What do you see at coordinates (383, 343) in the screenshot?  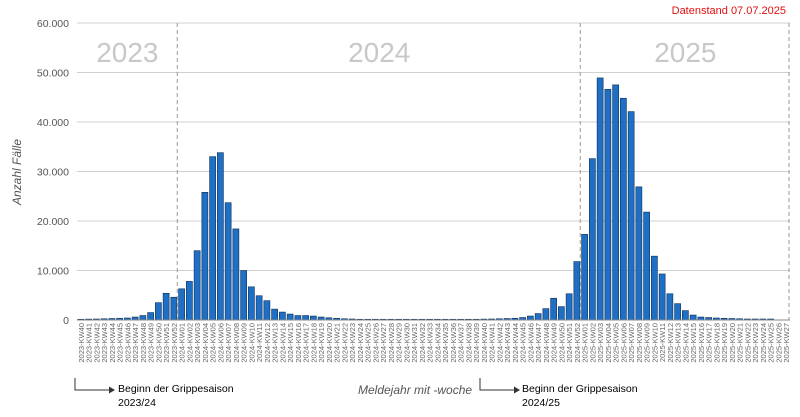 I see `x-tick-label: 2024-KW27` at bounding box center [383, 343].